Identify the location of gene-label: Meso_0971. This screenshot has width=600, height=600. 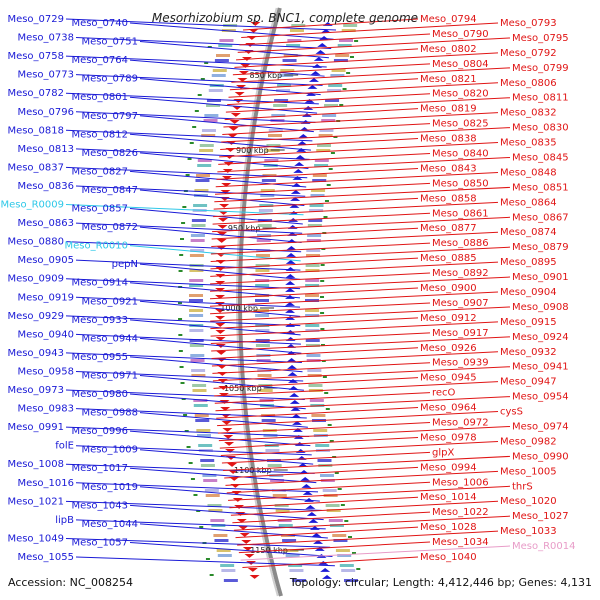
(109, 375).